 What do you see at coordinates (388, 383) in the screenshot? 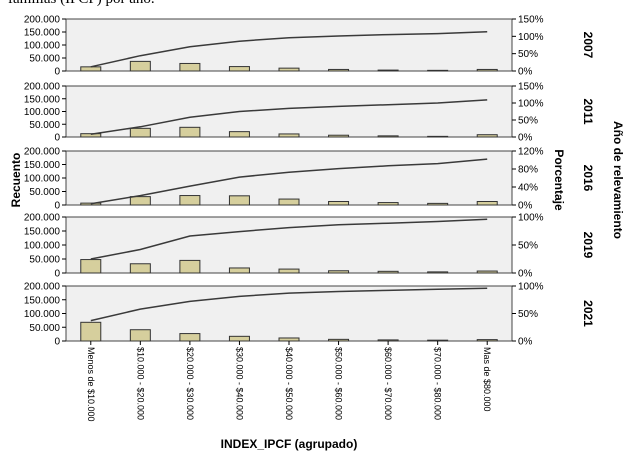
I see `x-tick-label: $60.000 - $70.000` at bounding box center [388, 383].